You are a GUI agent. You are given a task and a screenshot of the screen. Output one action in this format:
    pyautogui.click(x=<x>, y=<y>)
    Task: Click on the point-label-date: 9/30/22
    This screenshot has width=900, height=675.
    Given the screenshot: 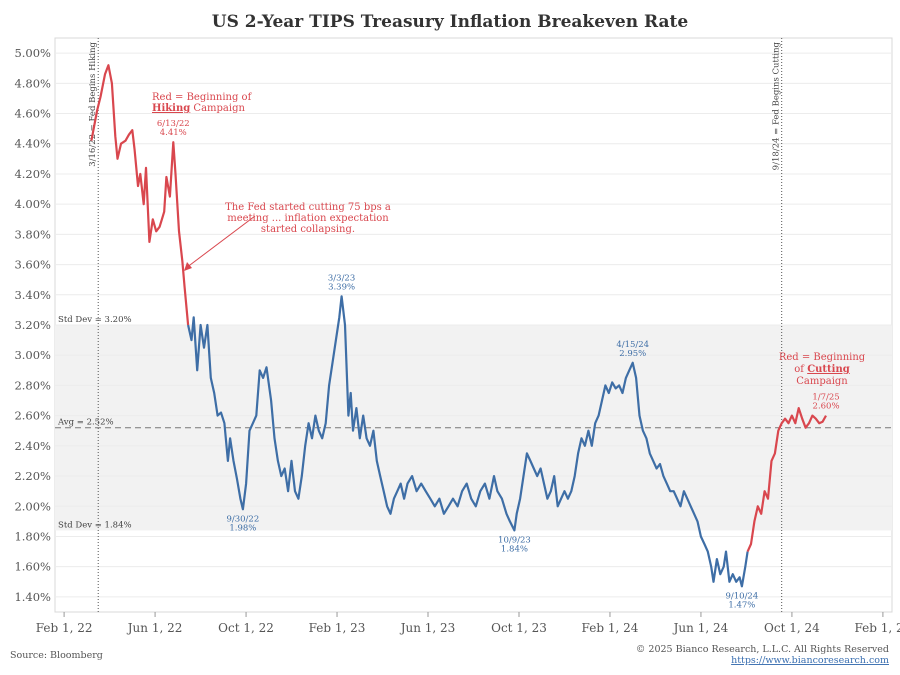 What is the action you would take?
    pyautogui.click(x=242, y=519)
    